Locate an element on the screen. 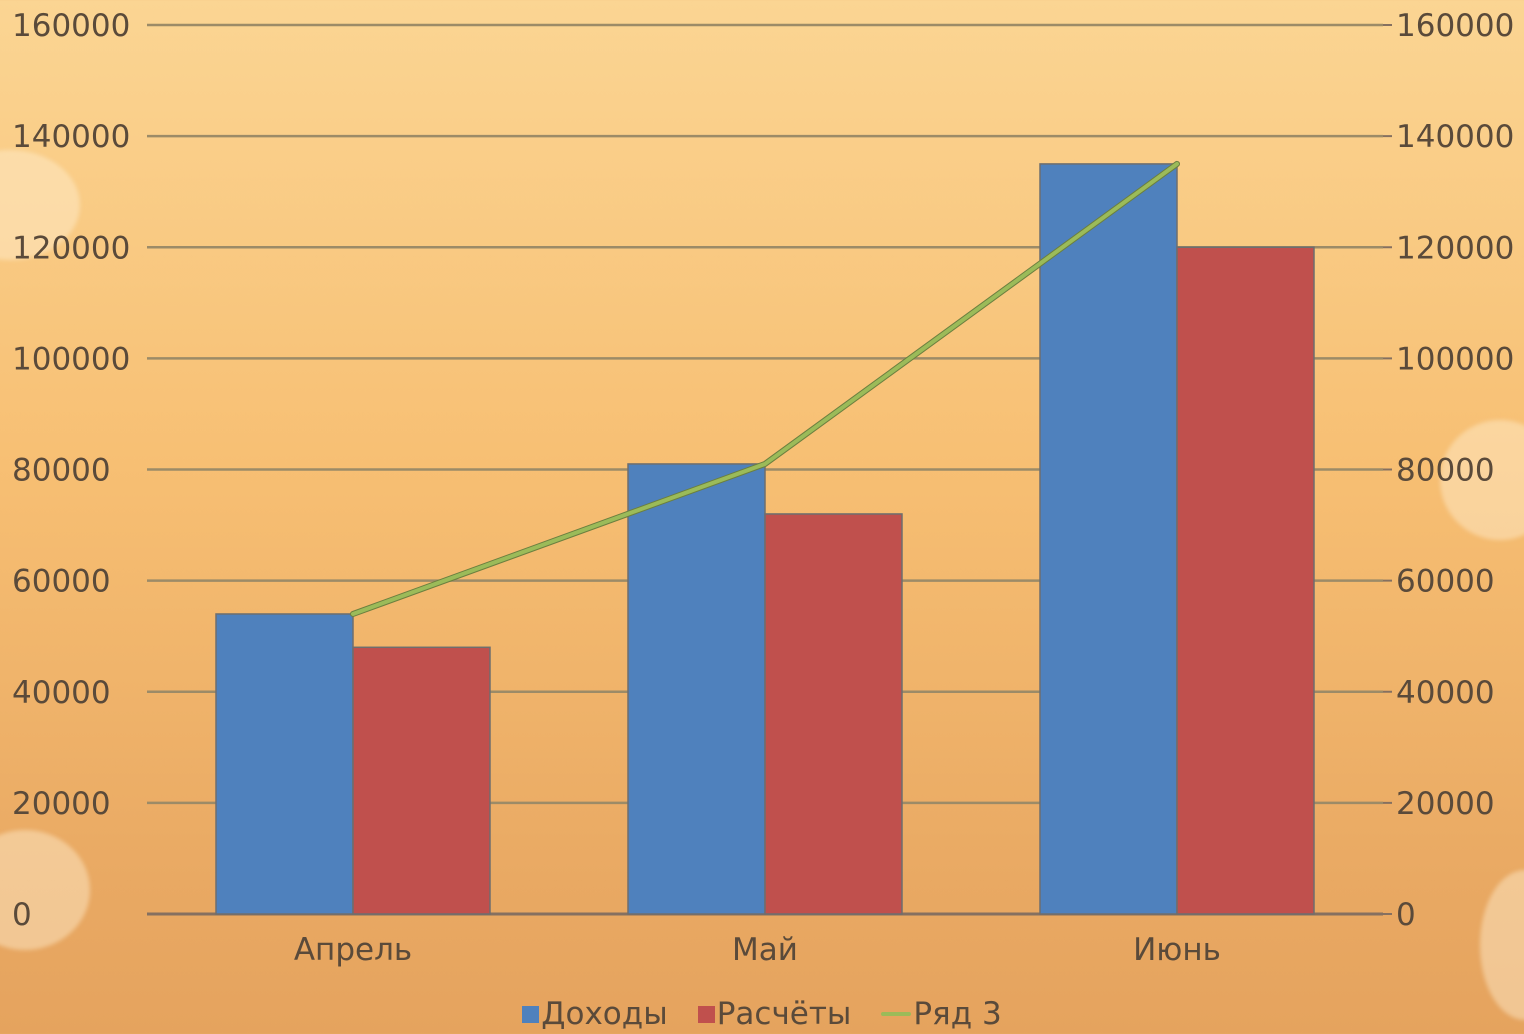 This screenshot has width=1524, height=1034. legend: Доходы Расчёты Ряд 3 is located at coordinates (762, 1014).